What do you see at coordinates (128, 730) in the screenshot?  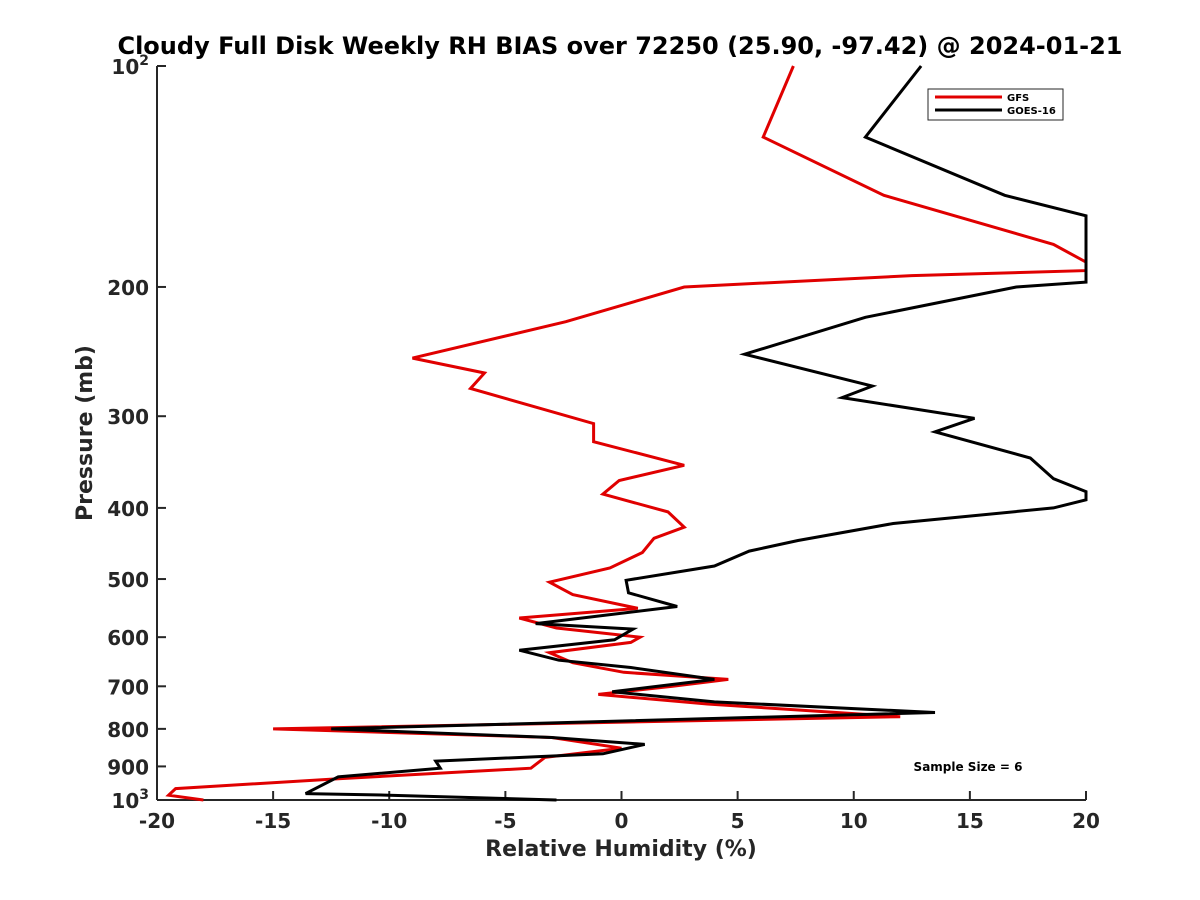 I see `y-tick-label: 800` at bounding box center [128, 730].